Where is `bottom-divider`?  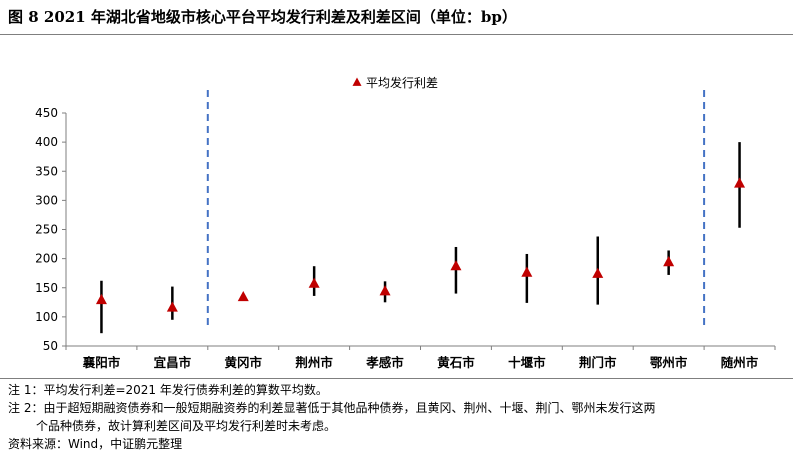
bottom-divider is located at coordinates (396, 378).